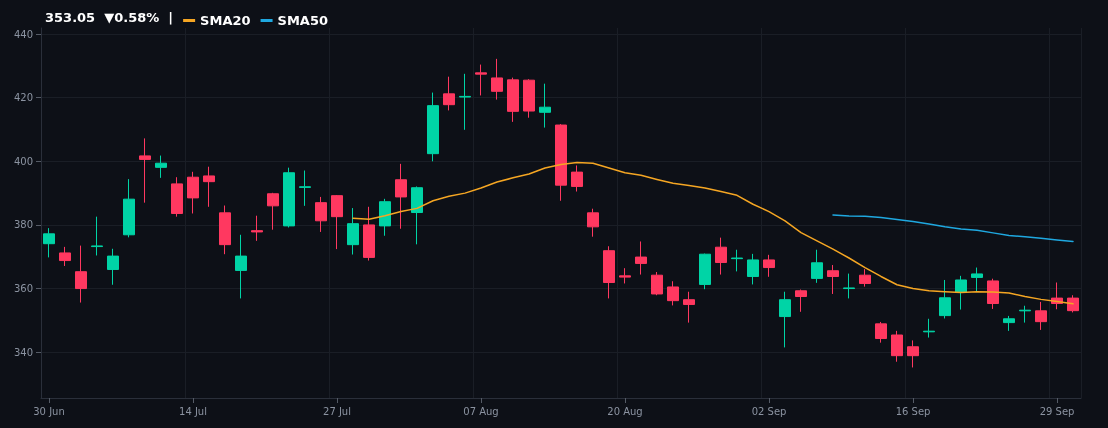  I want to click on y-tick-label: 380, so click(23, 225).